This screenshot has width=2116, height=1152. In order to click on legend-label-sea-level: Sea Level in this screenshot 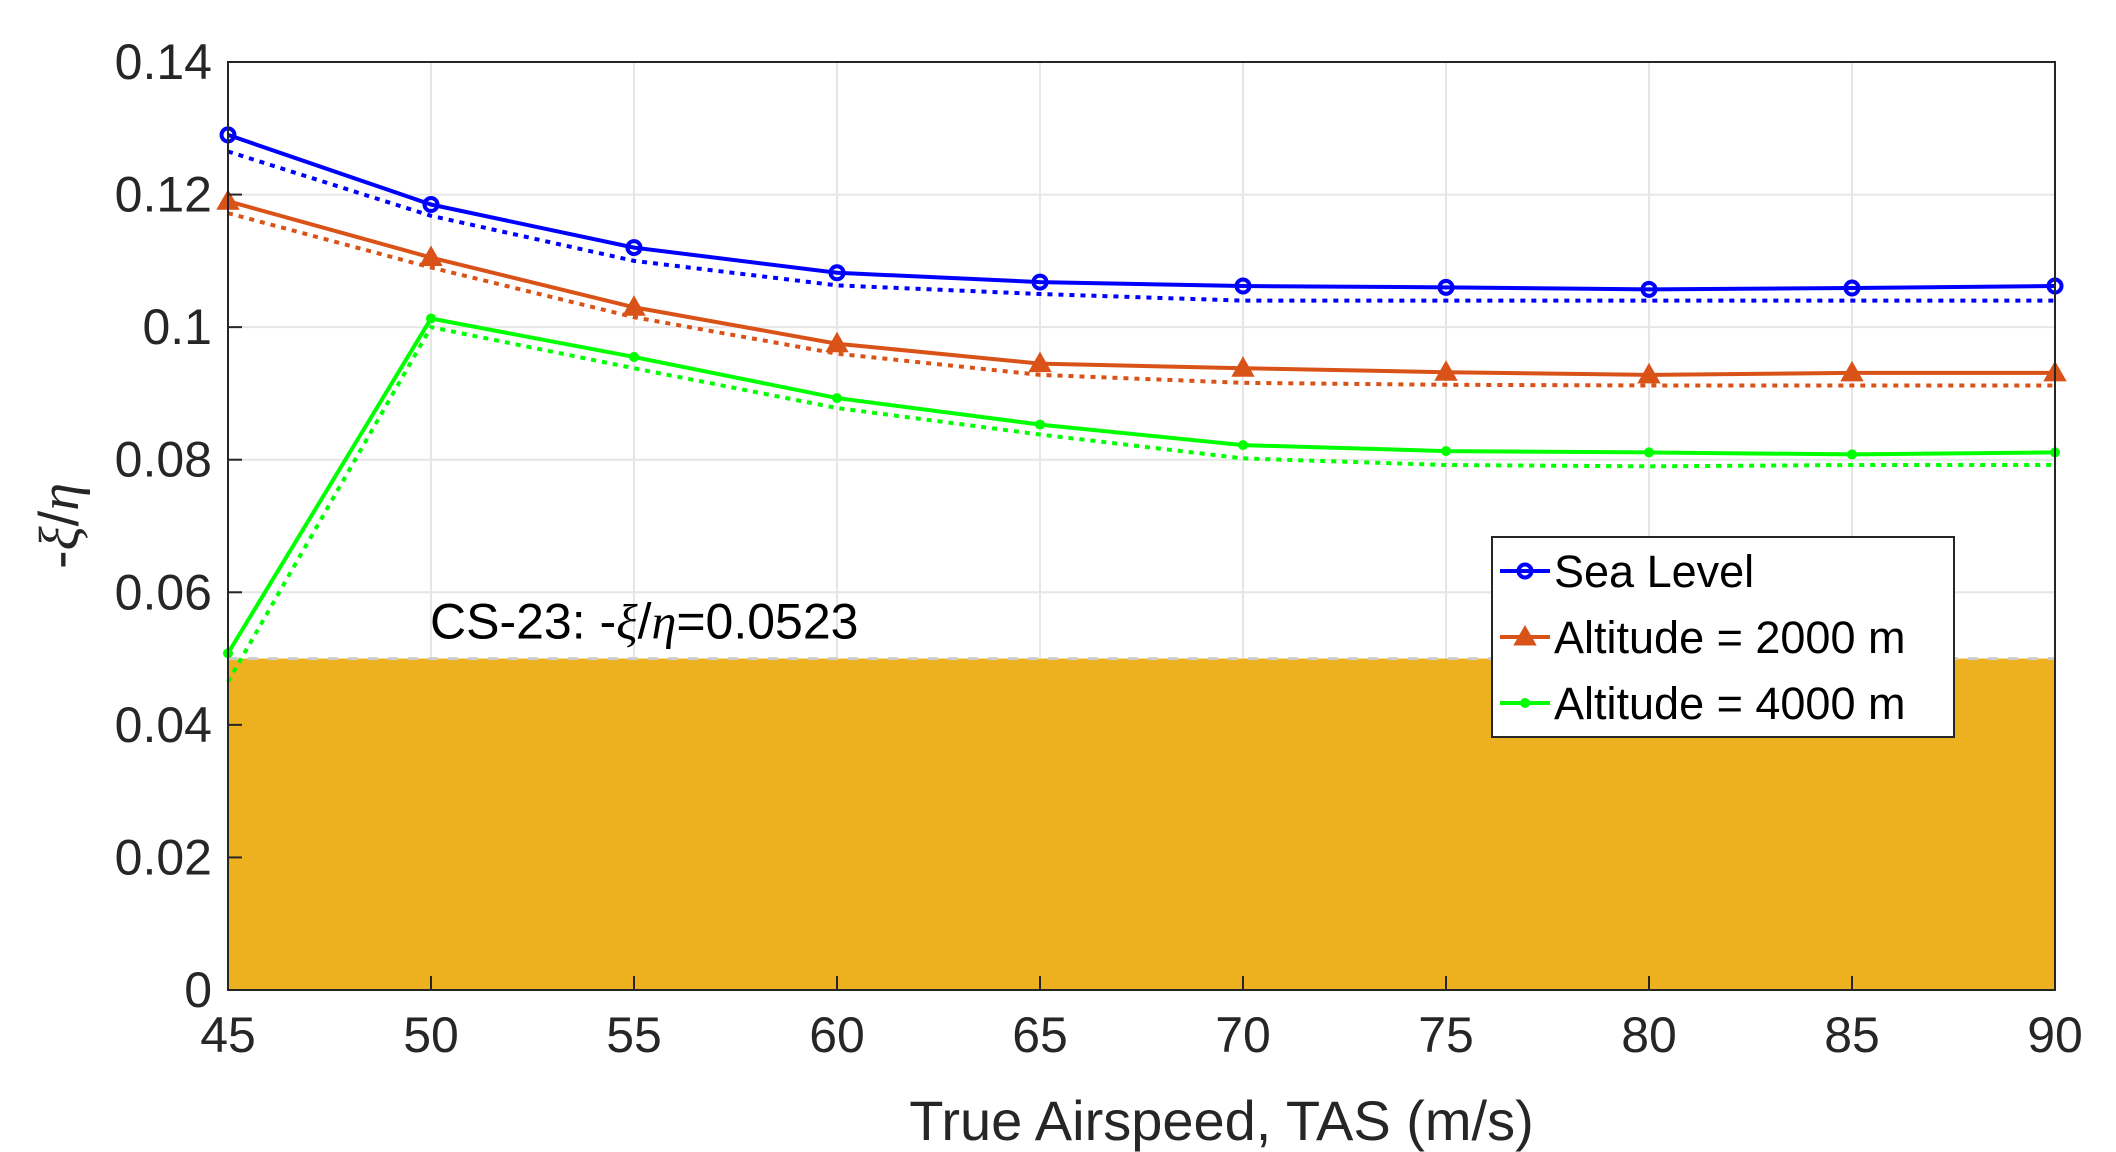, I will do `click(1654, 571)`.